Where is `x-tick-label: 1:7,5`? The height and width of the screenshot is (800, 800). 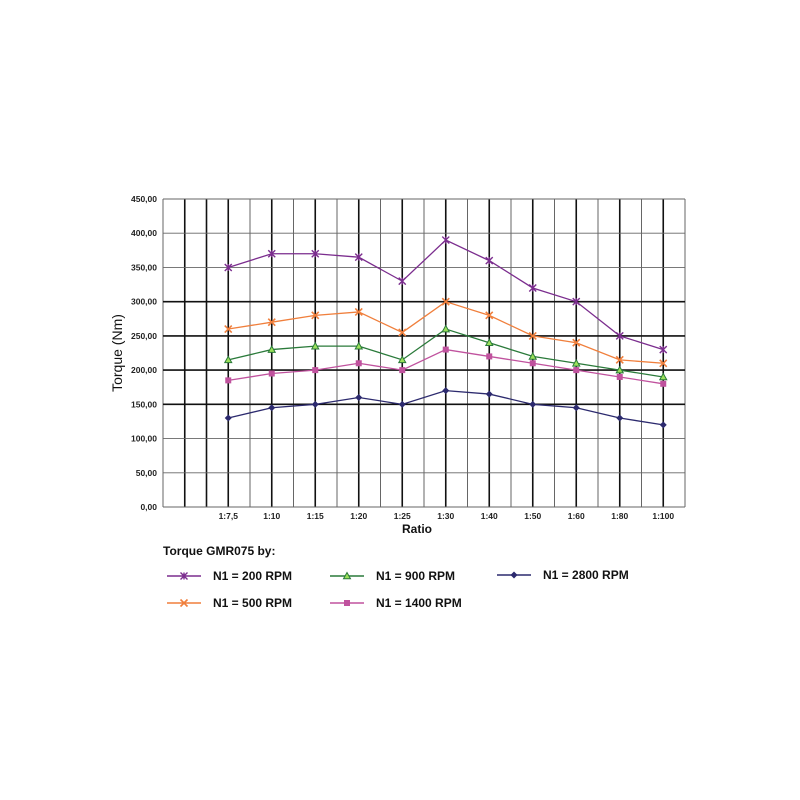 x-tick-label: 1:7,5 is located at coordinates (229, 516).